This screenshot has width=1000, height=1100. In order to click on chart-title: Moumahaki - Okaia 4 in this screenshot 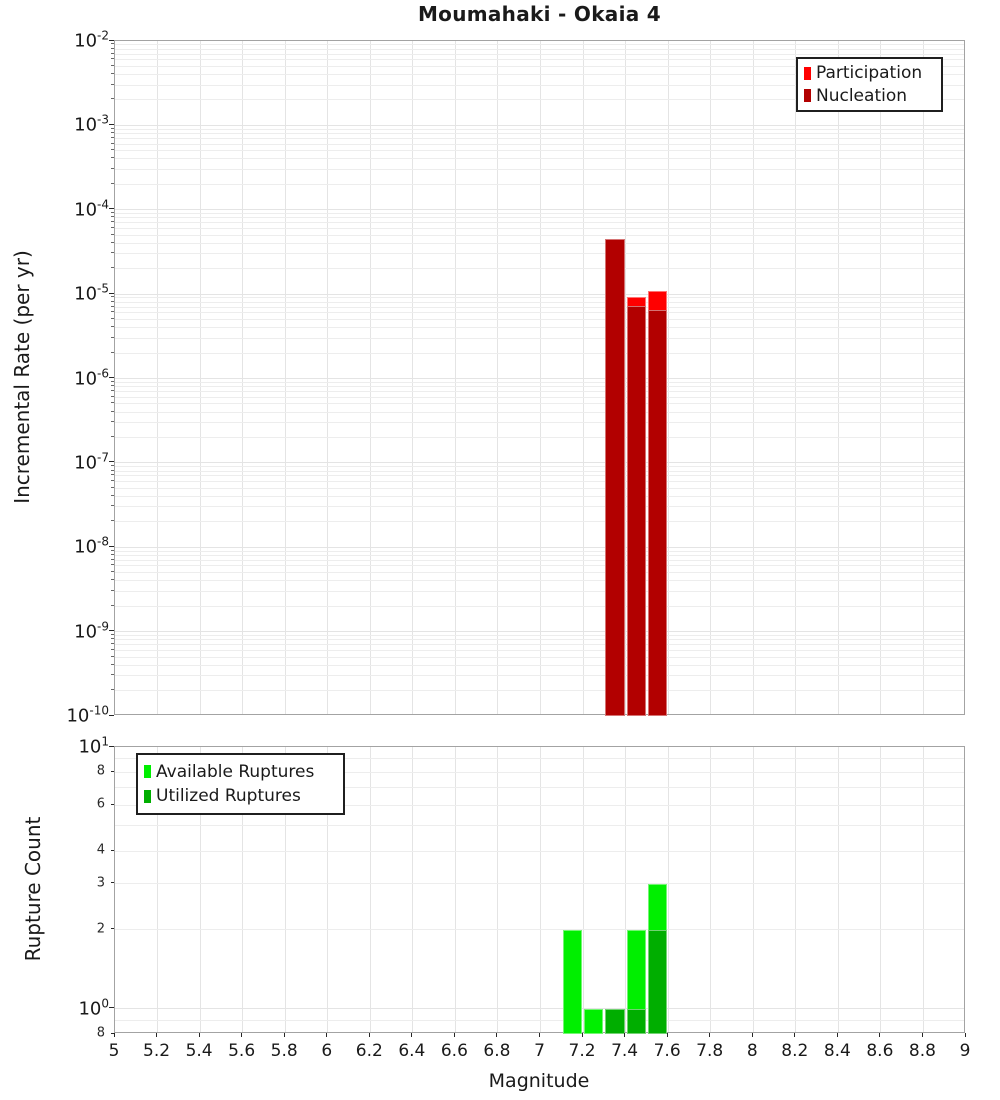, I will do `click(539, 14)`.